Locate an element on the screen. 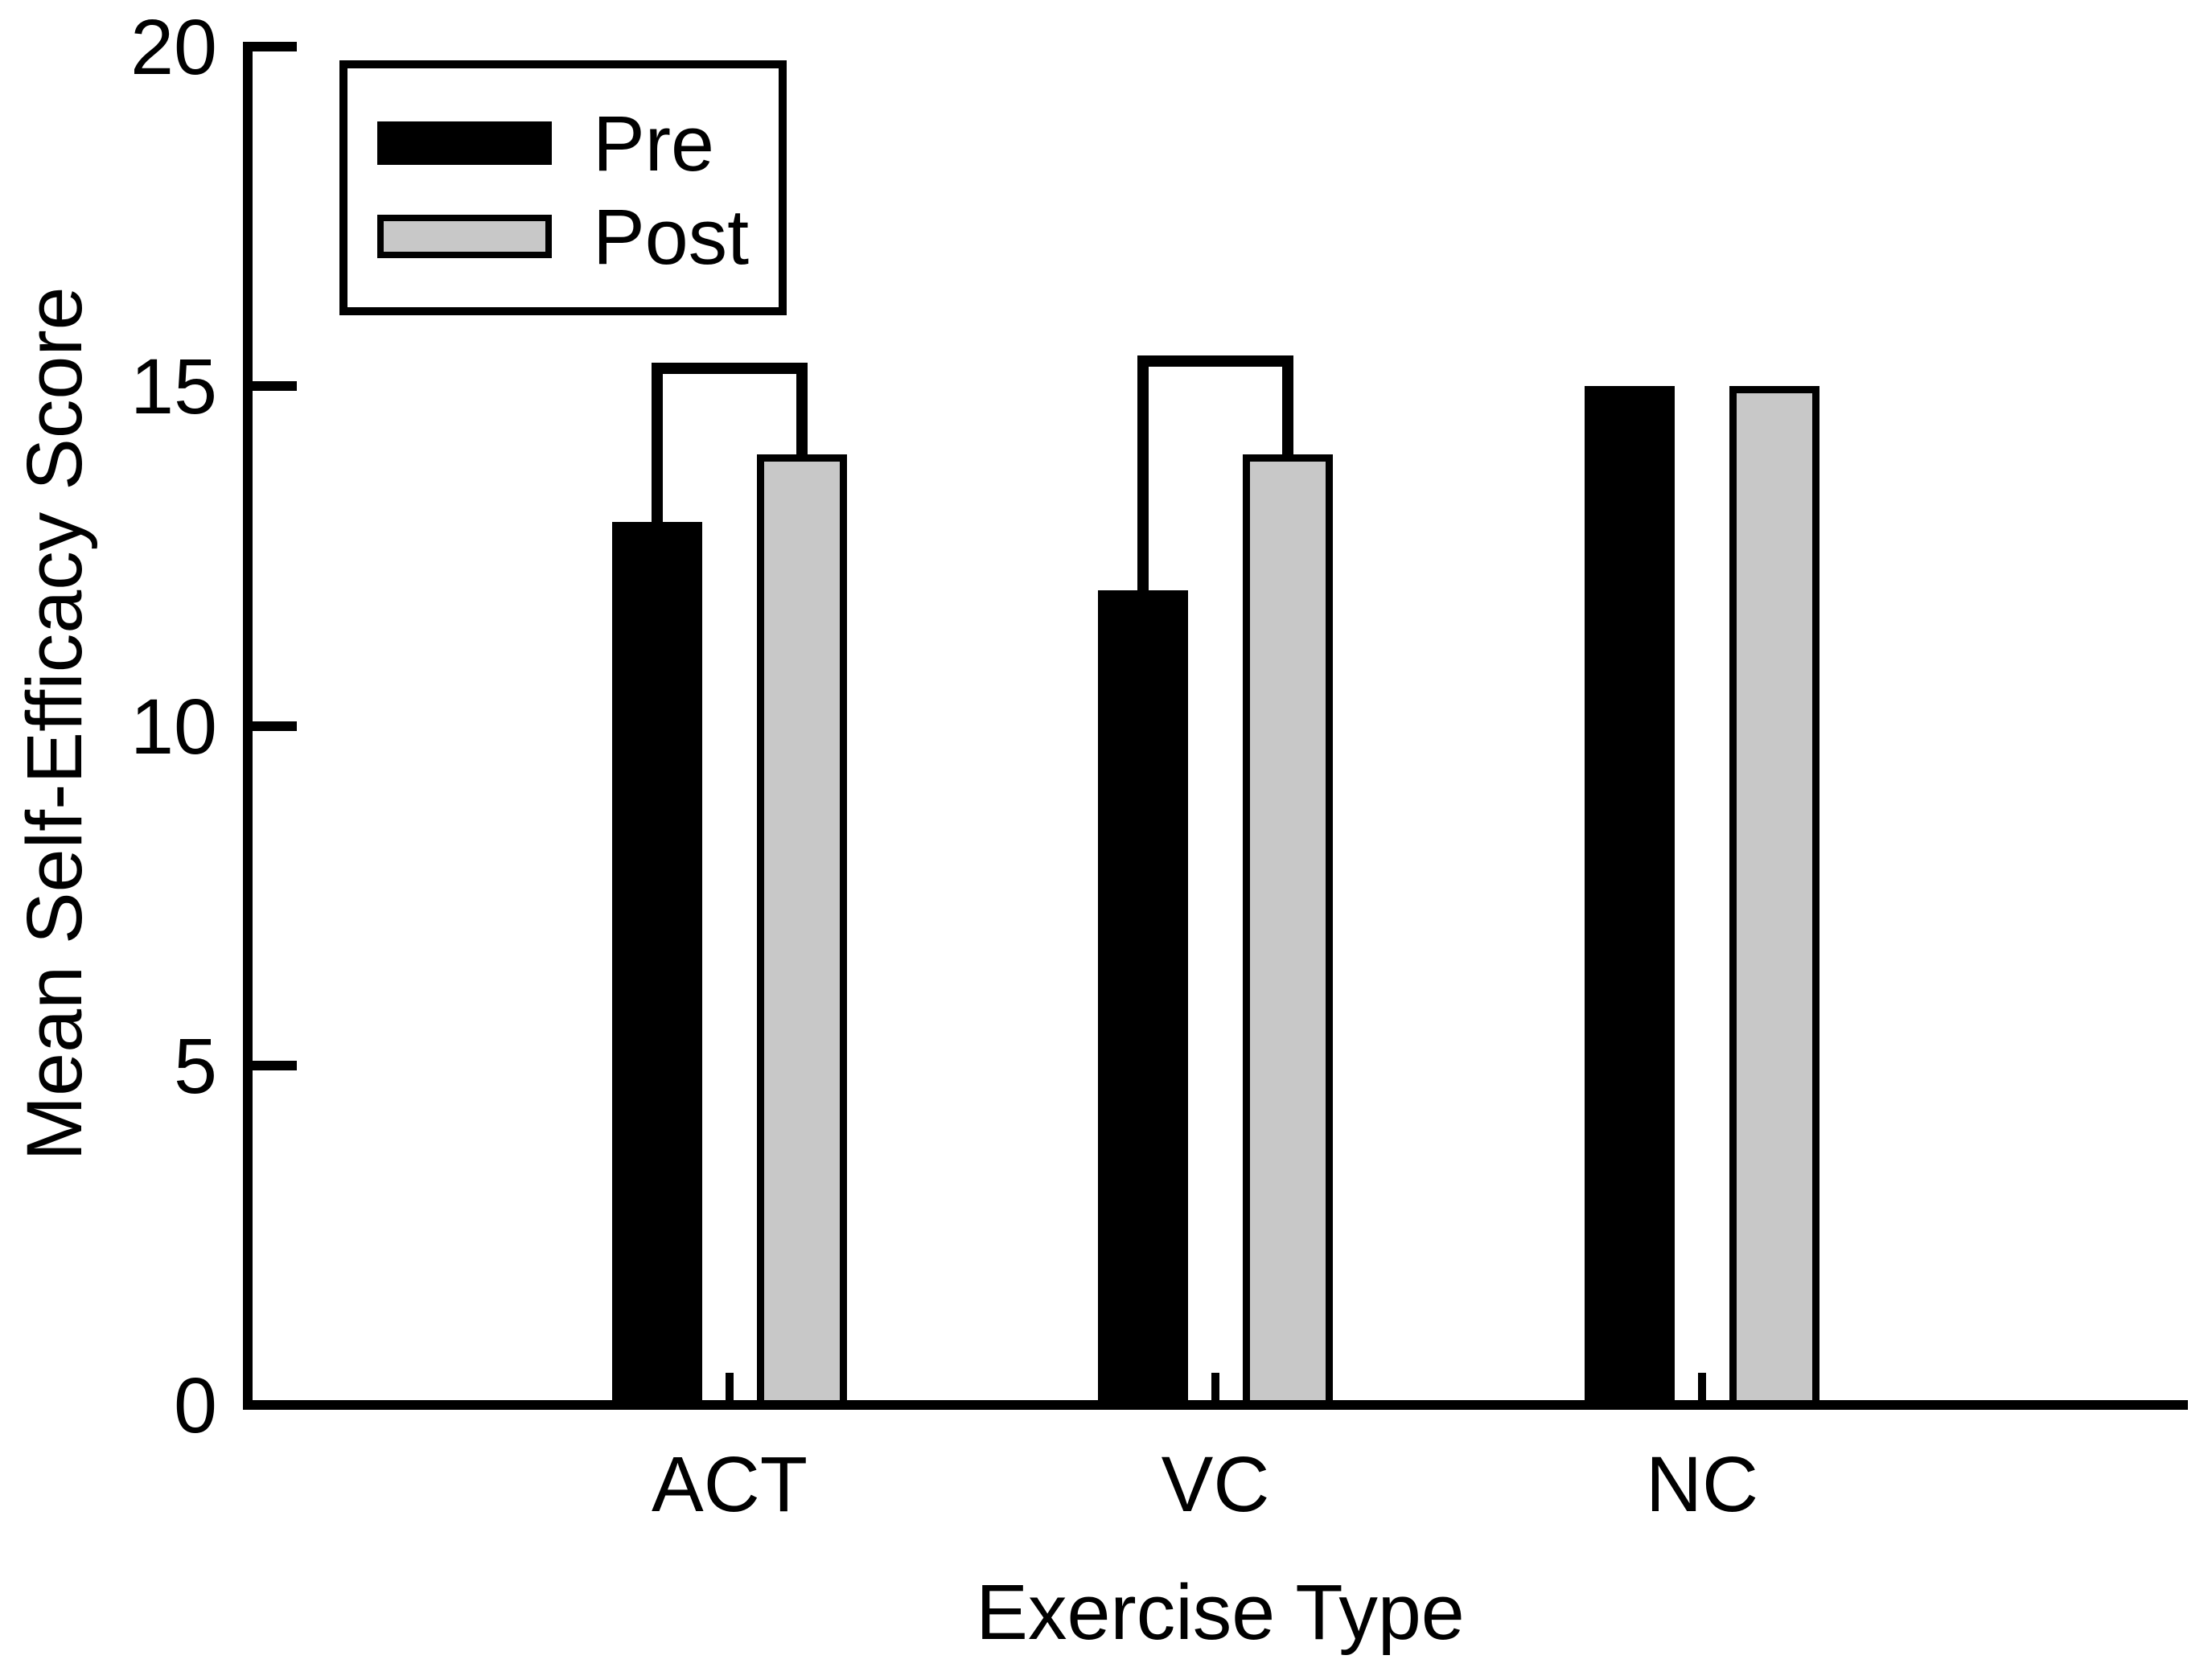 The width and height of the screenshot is (2208, 1680). legend: Pre Post is located at coordinates (563, 188).